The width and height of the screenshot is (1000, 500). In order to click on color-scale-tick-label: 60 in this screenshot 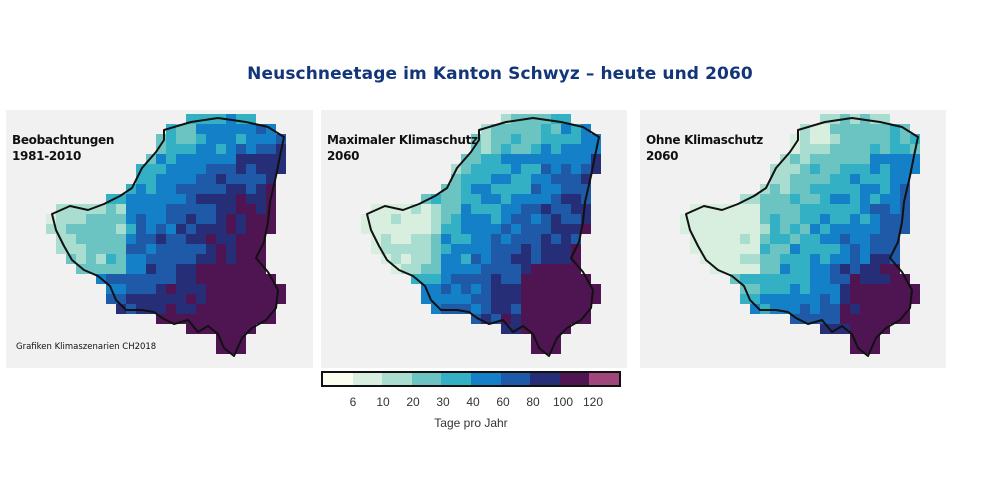, I will do `click(503, 402)`.